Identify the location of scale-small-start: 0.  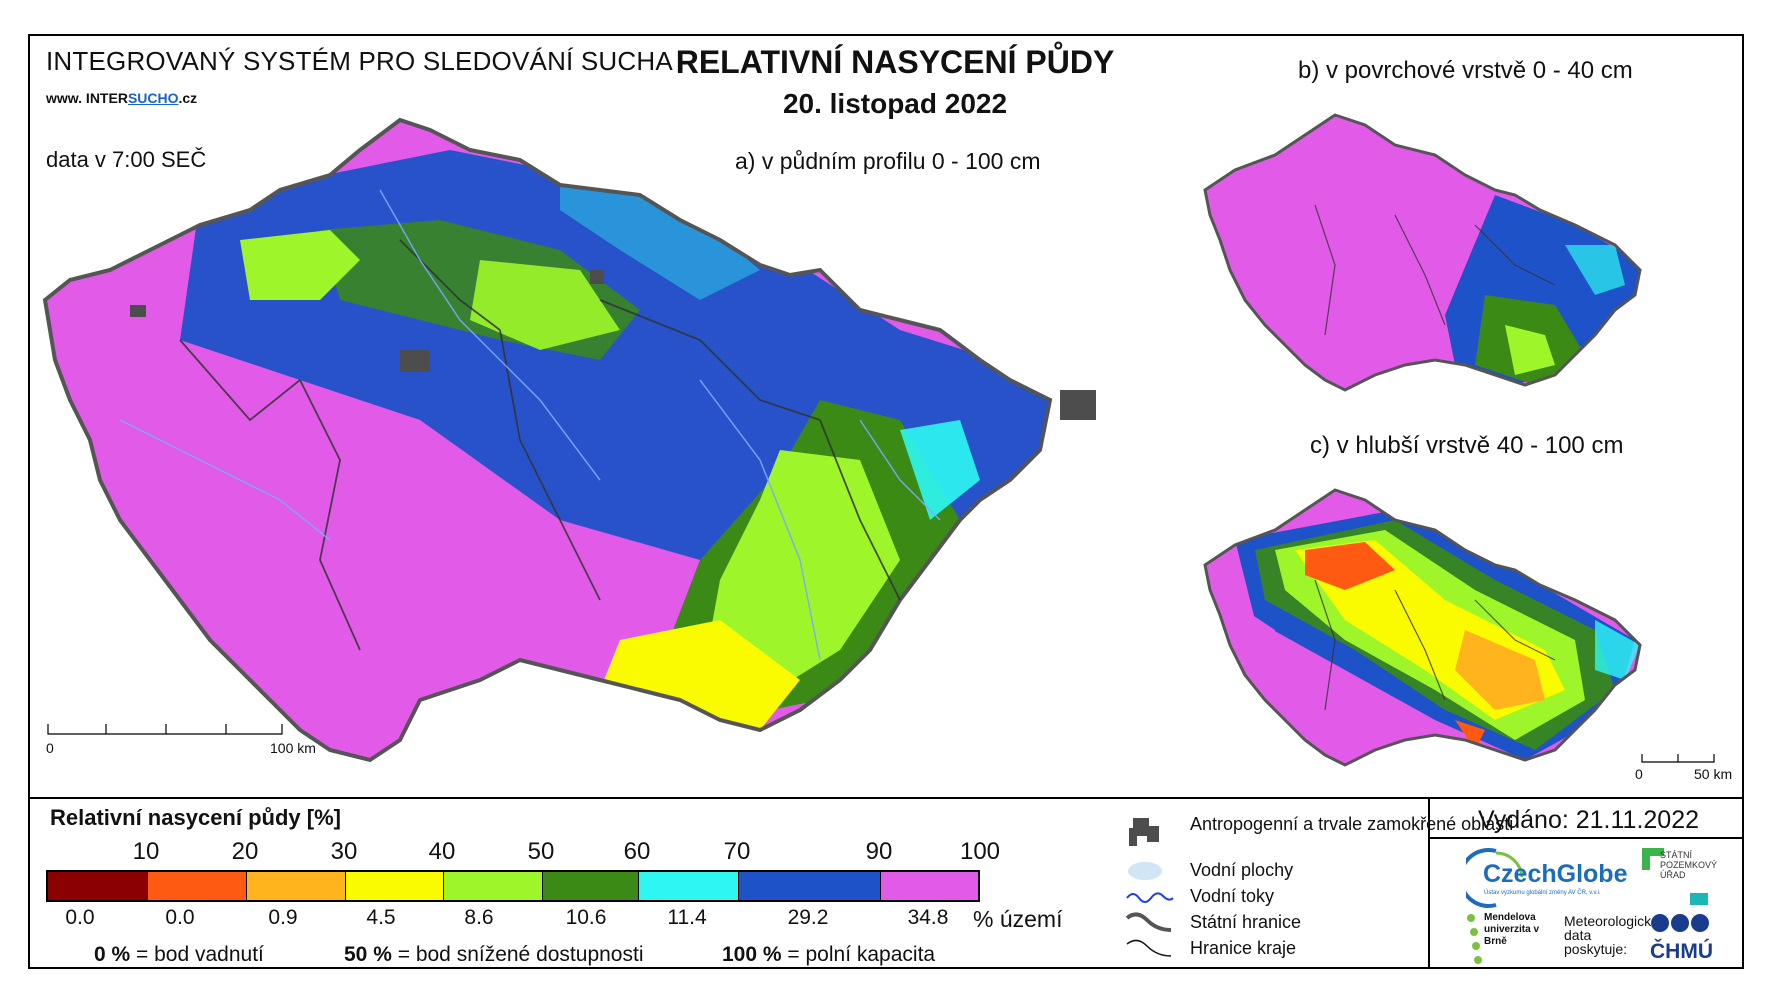
(1639, 774).